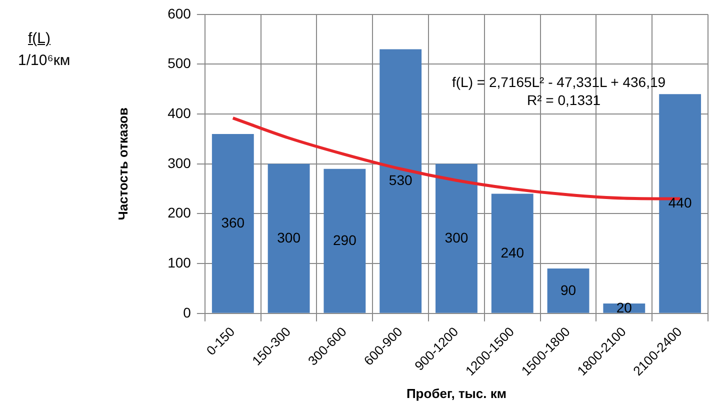 This screenshot has width=715, height=406. What do you see at coordinates (180, 63) in the screenshot?
I see `y-tick-label: 500` at bounding box center [180, 63].